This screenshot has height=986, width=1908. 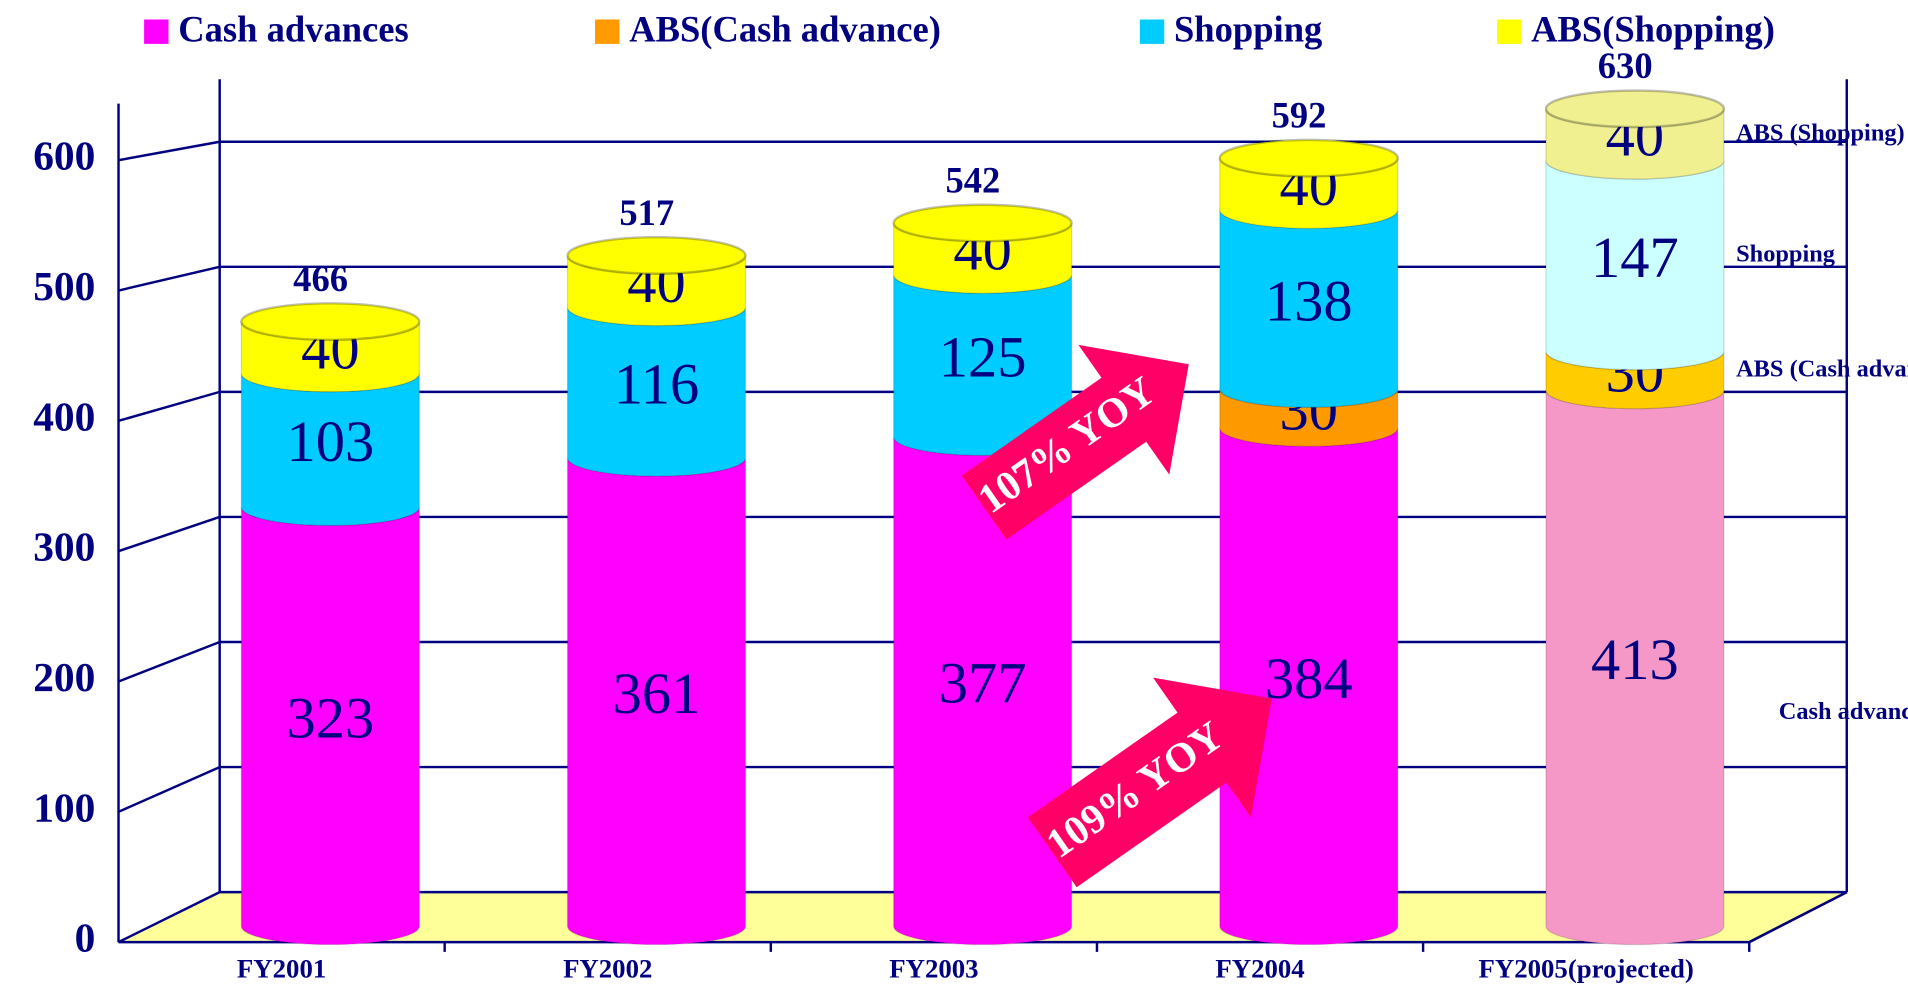 I want to click on total-label: 592, so click(x=1299, y=115).